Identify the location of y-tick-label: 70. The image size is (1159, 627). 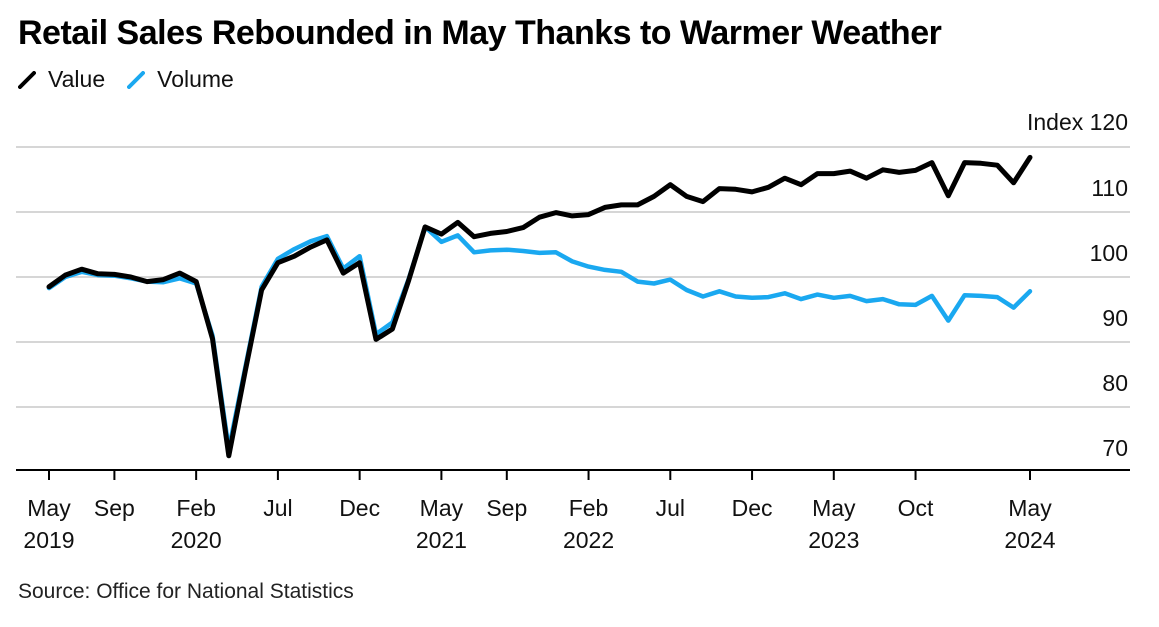
(1115, 448).